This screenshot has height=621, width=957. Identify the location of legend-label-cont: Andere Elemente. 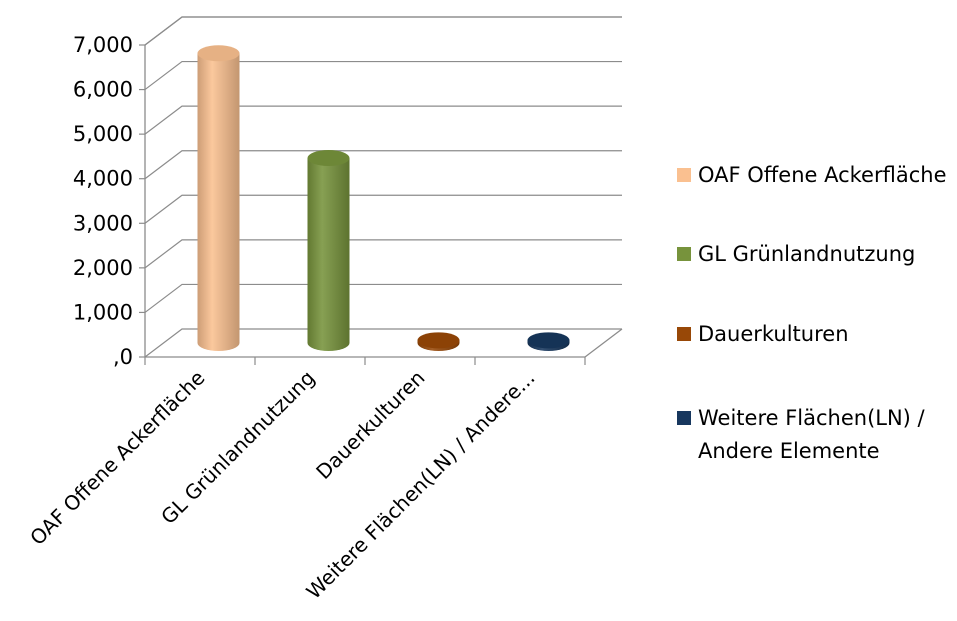
(789, 451).